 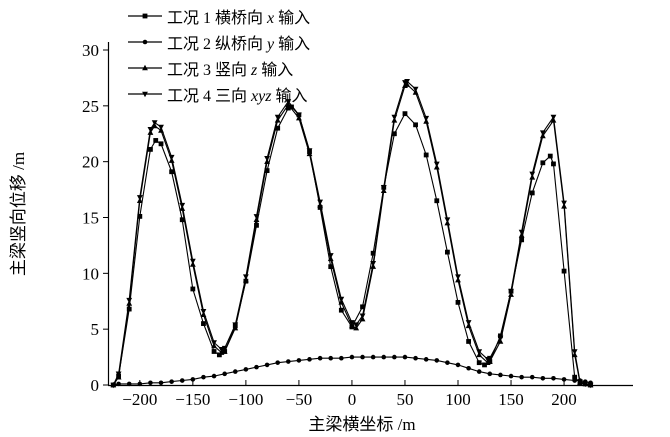 What do you see at coordinates (18, 214) in the screenshot?
I see `y-axis-title: 主梁竖向位移 /m` at bounding box center [18, 214].